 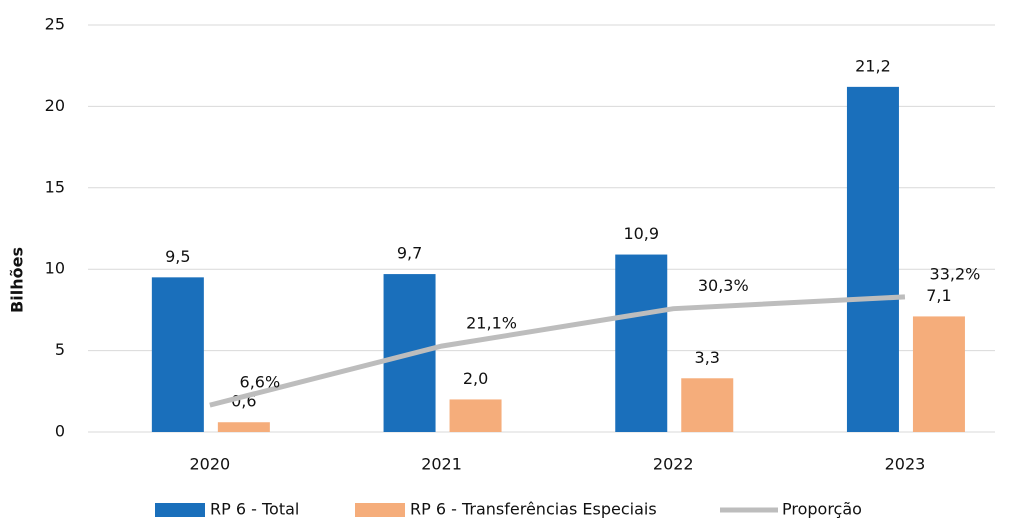 What do you see at coordinates (55, 24) in the screenshot?
I see `y-tick-label: 25` at bounding box center [55, 24].